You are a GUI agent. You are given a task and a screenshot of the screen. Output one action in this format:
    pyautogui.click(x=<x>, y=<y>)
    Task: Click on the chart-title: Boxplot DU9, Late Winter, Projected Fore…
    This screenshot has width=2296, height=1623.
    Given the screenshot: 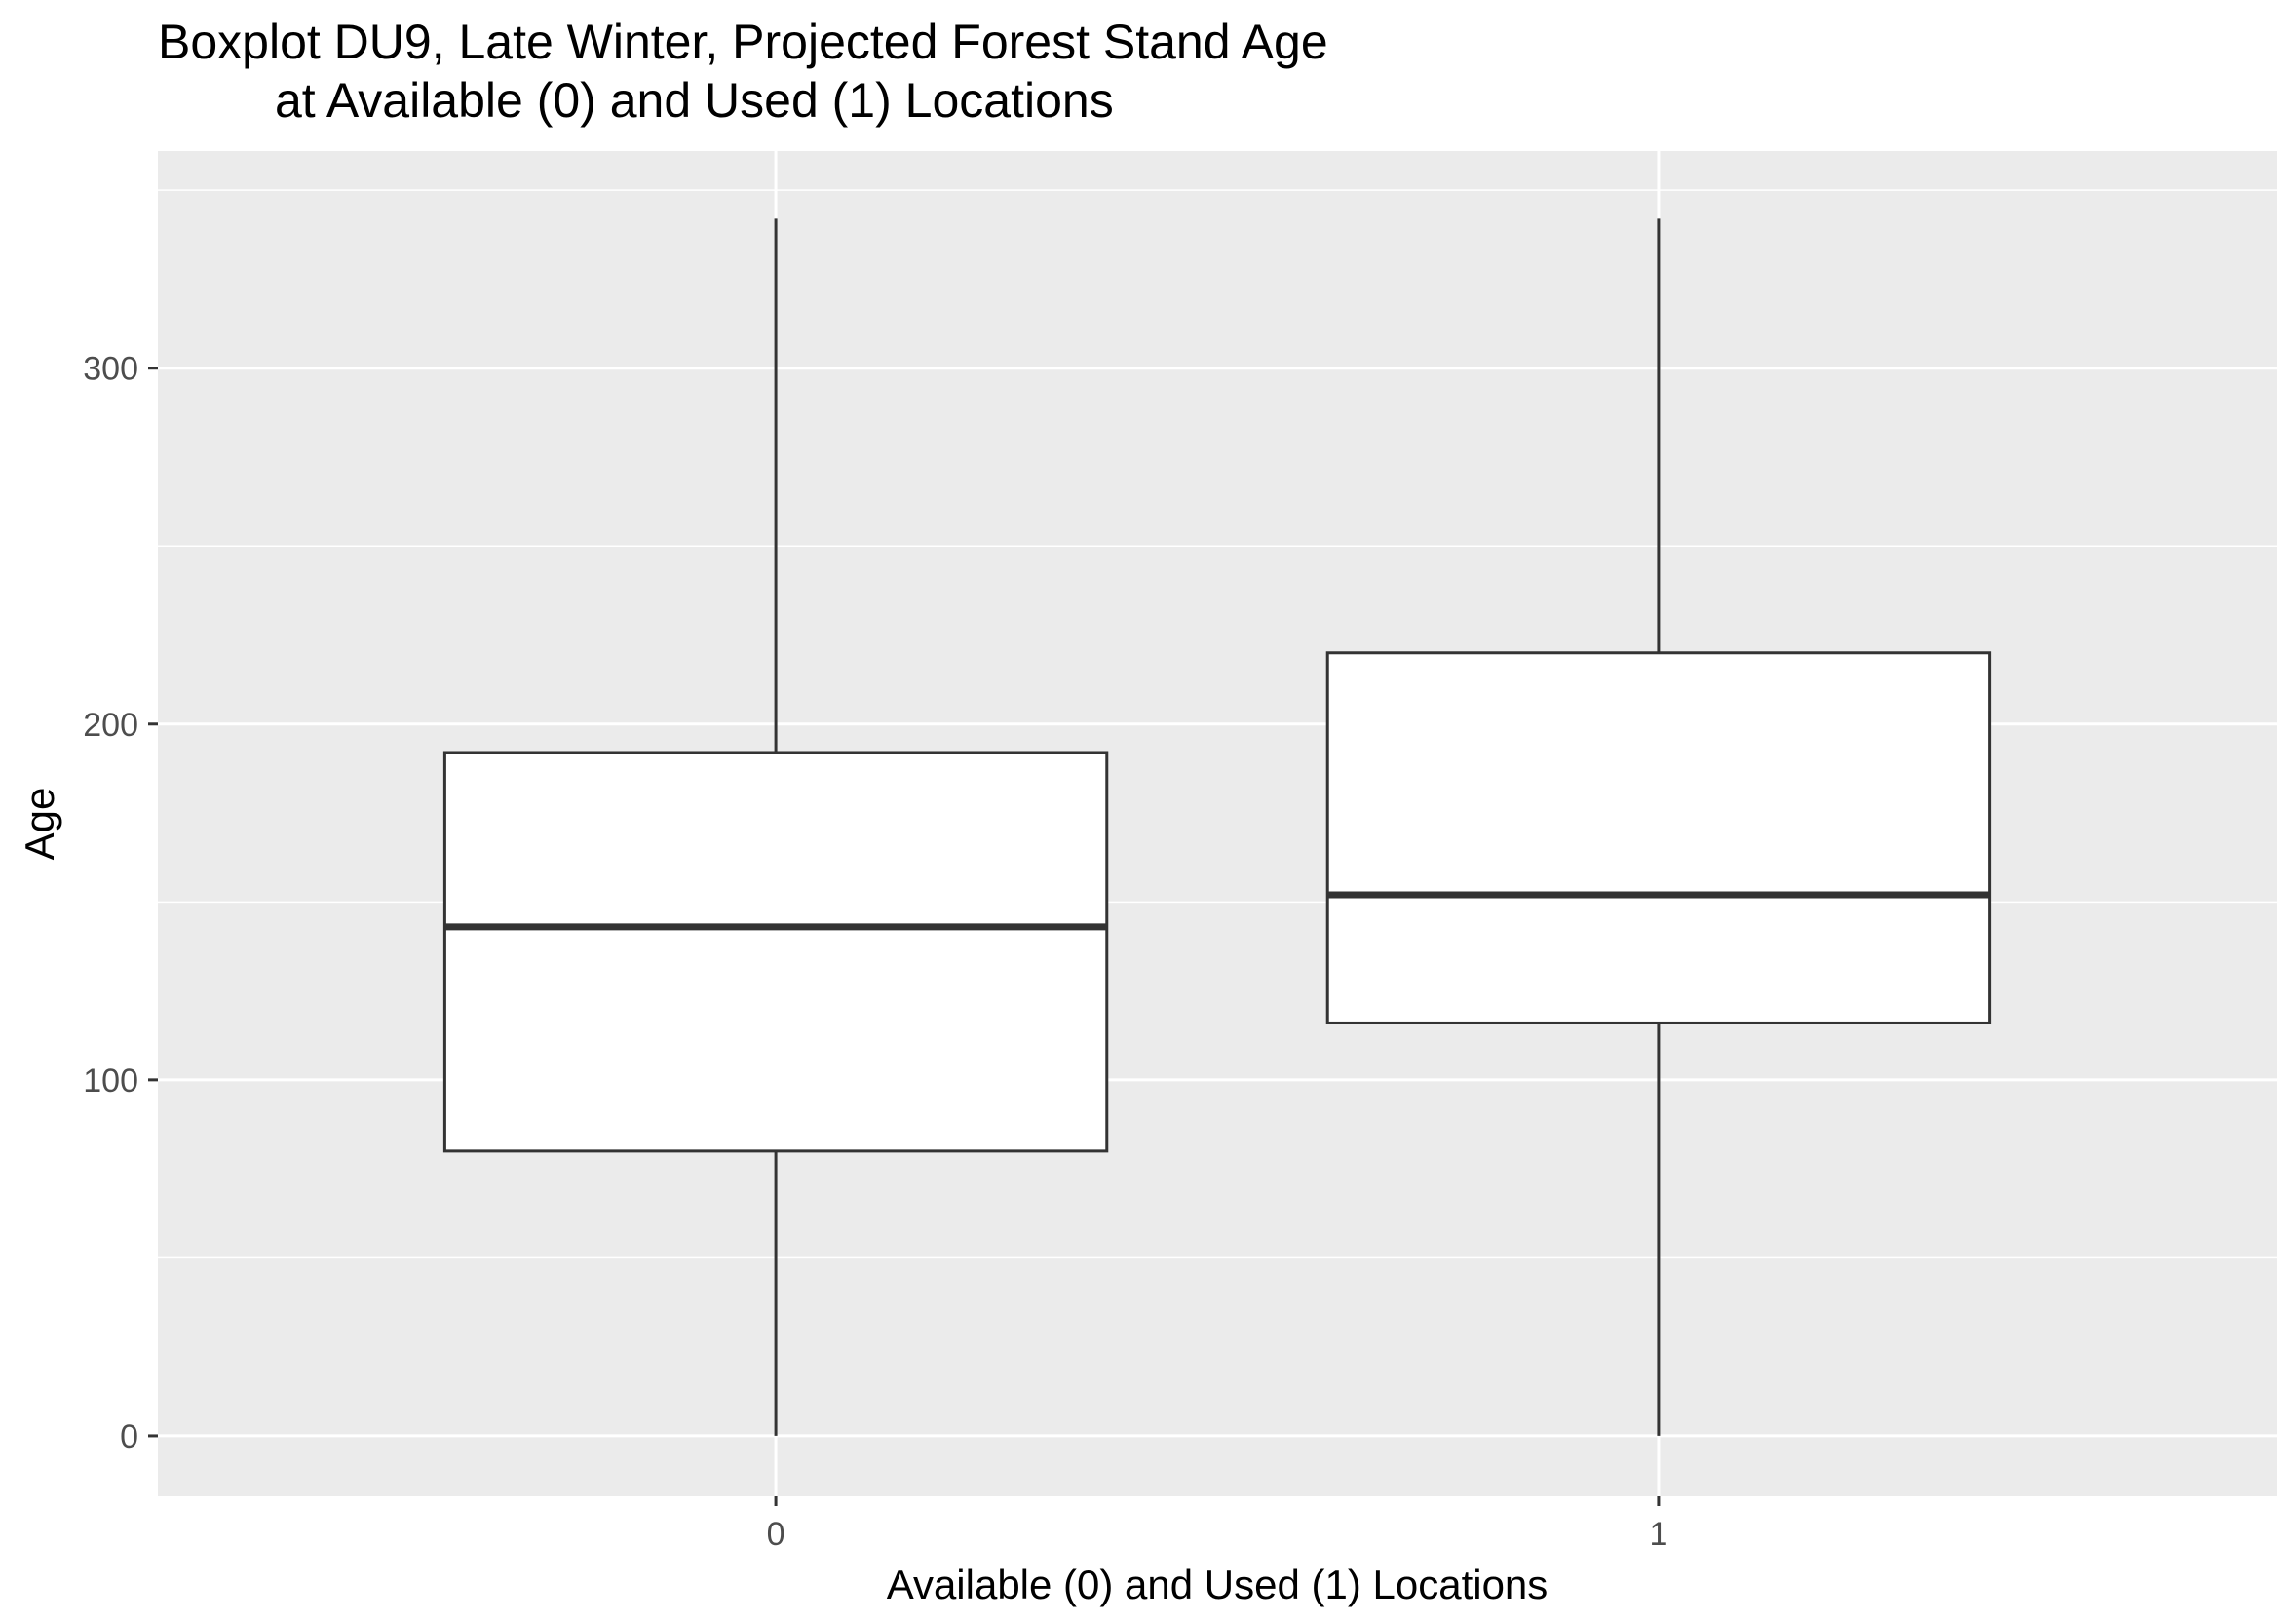 What is the action you would take?
    pyautogui.click(x=743, y=42)
    